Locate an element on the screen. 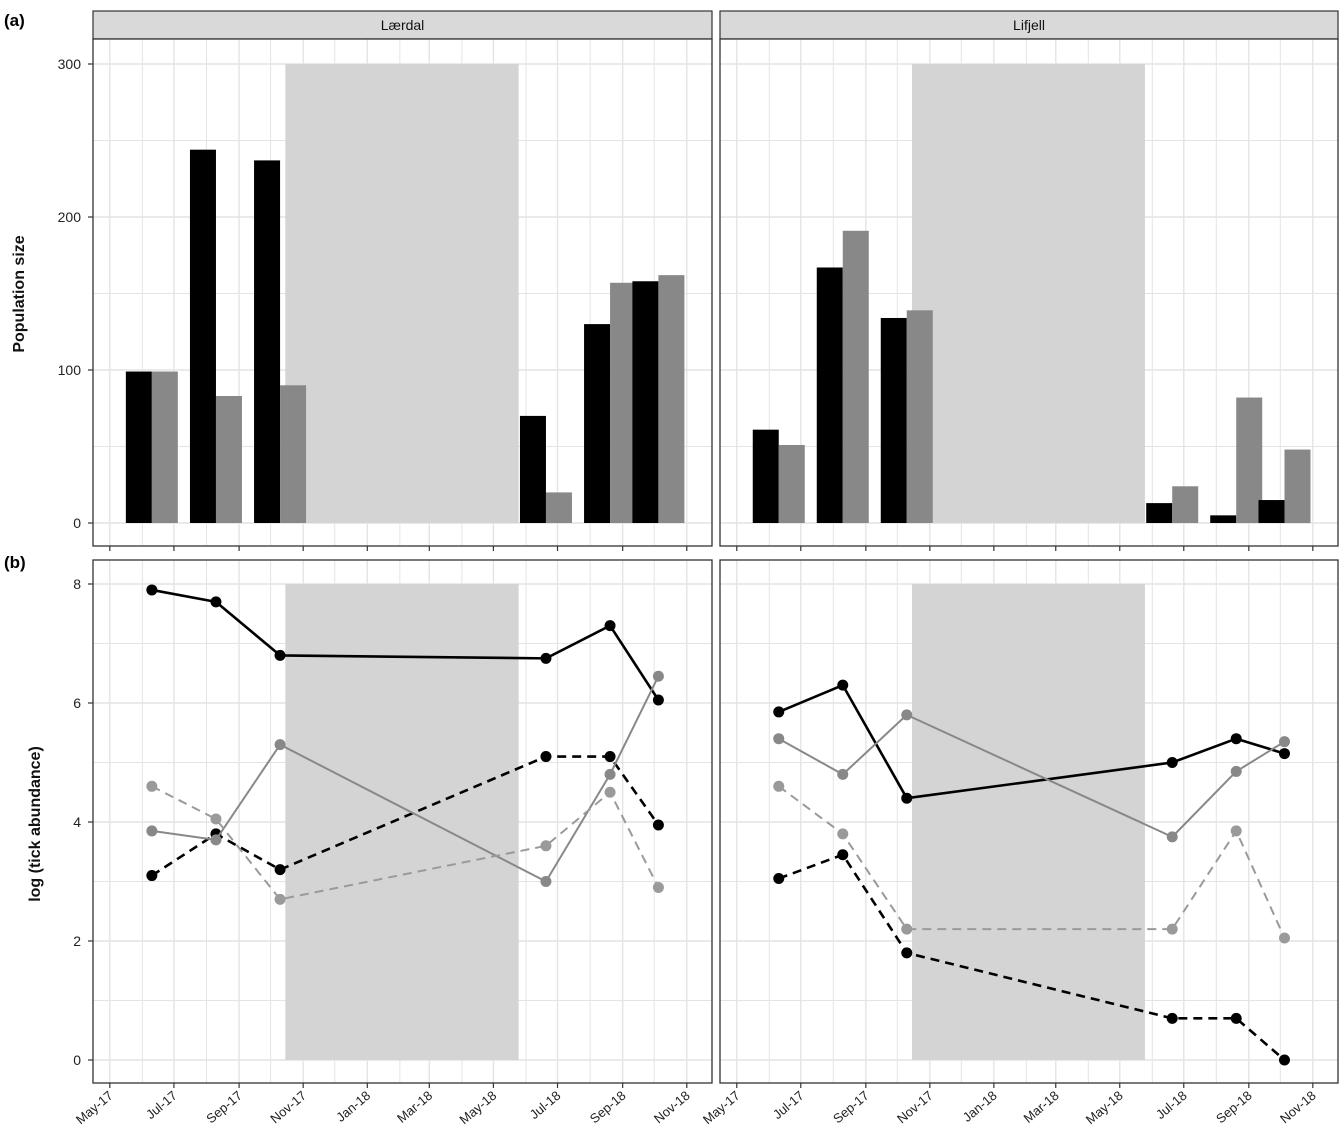 The width and height of the screenshot is (1343, 1139). x-tick-label: Jul-18 is located at coordinates (1171, 1105).